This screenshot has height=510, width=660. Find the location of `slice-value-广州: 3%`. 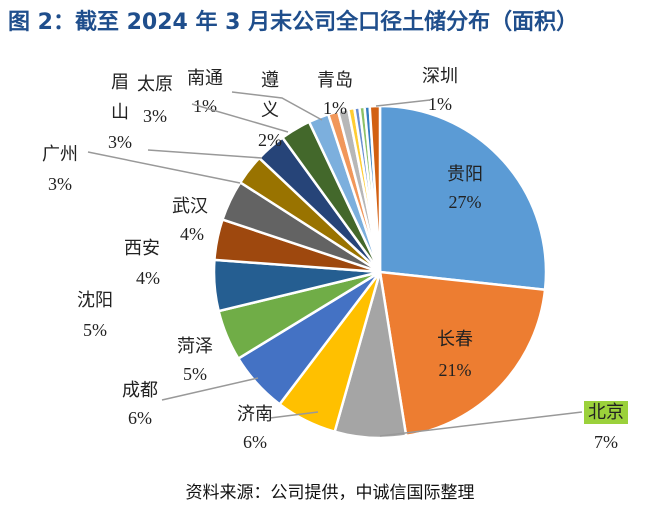

slice-value-广州: 3% is located at coordinates (60, 184).